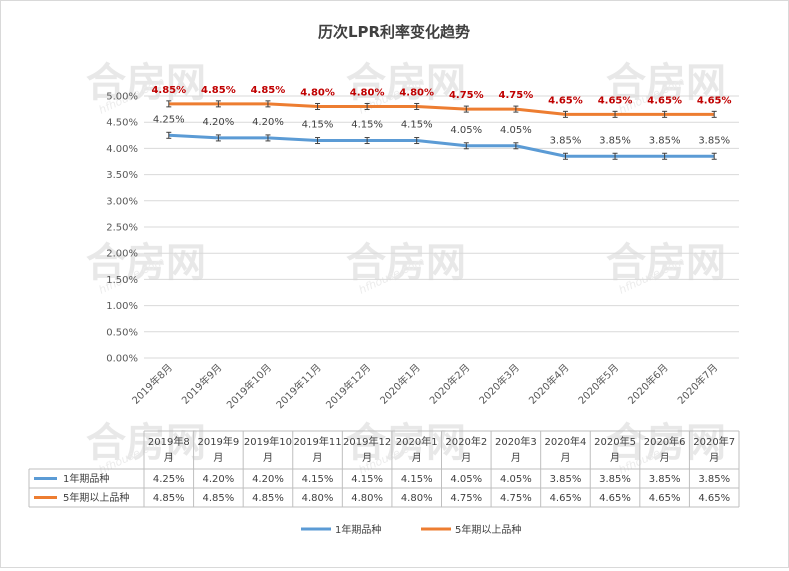 This screenshot has width=789, height=571. What do you see at coordinates (698, 384) in the screenshot?
I see `x-tick-label: 2020年7月` at bounding box center [698, 384].